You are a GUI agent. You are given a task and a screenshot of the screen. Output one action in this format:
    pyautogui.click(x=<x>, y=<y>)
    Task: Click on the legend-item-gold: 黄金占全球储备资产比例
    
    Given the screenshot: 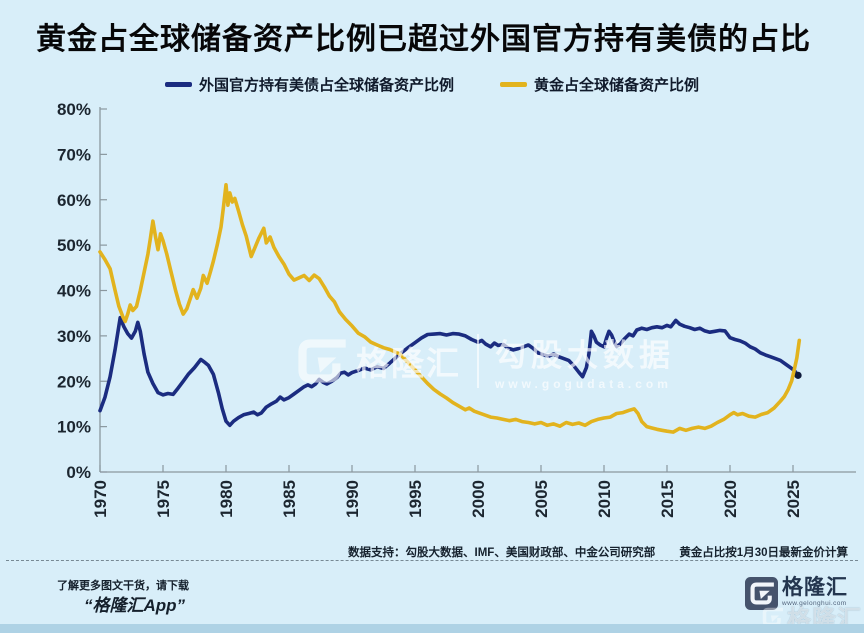 What is the action you would take?
    pyautogui.click(x=599, y=84)
    